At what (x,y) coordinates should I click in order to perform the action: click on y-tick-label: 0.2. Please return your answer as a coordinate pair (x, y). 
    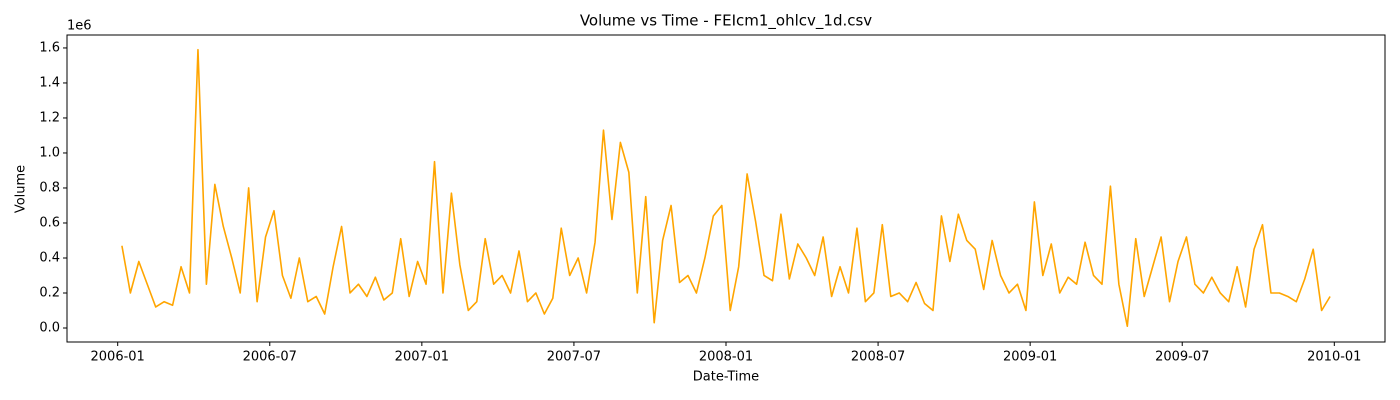
    Looking at the image, I should click on (49, 292).